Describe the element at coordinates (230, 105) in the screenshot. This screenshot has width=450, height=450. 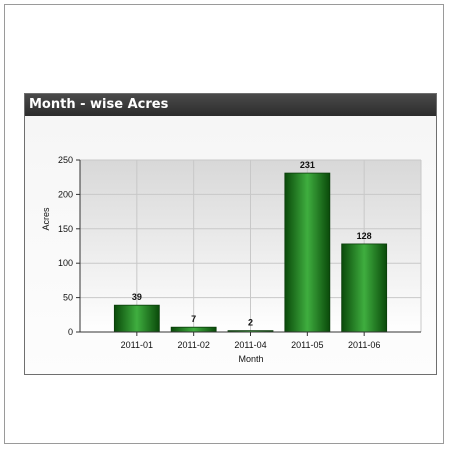
I see `panel-title: Month - wise Acres` at that location.